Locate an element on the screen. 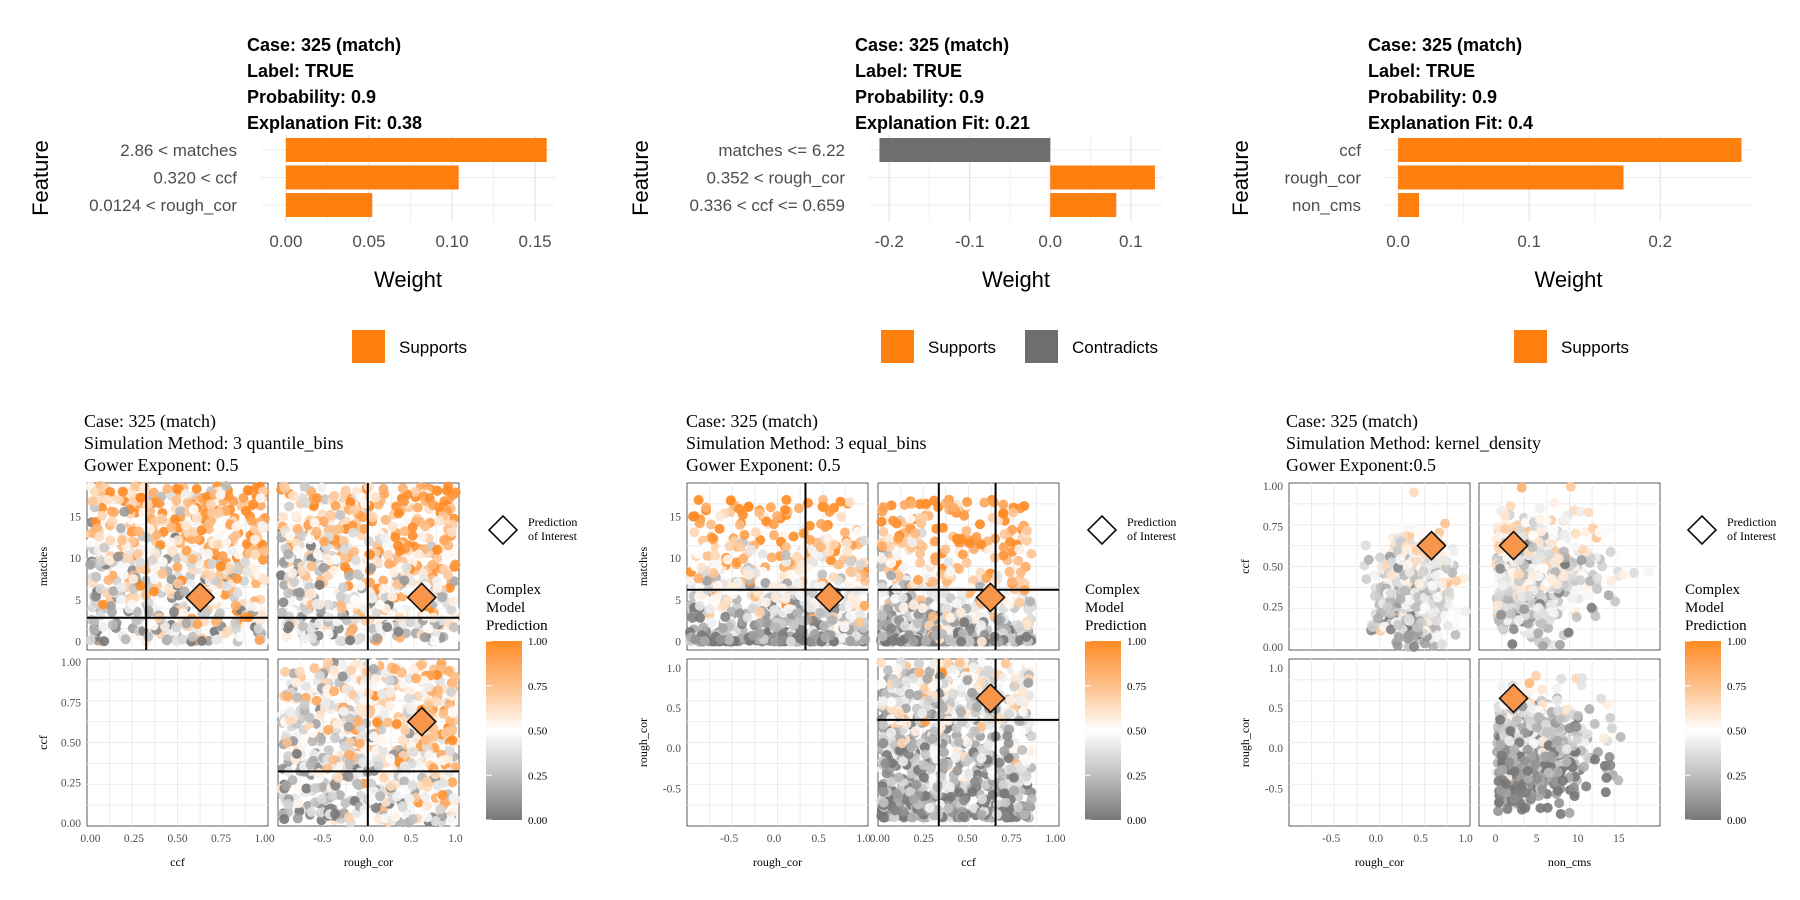 The width and height of the screenshot is (1800, 900). x-tick-label: 0.25 is located at coordinates (924, 839).